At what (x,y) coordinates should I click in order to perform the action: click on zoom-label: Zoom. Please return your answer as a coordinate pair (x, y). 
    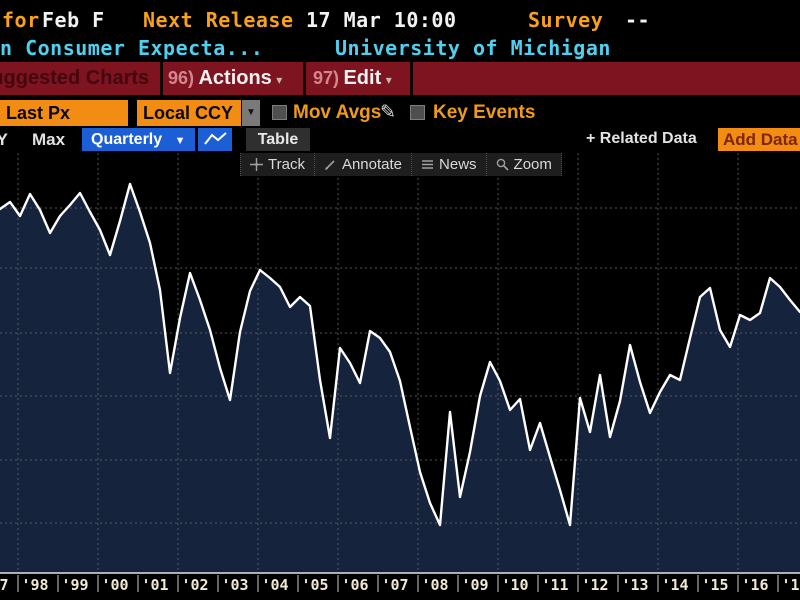
    Looking at the image, I should click on (532, 164).